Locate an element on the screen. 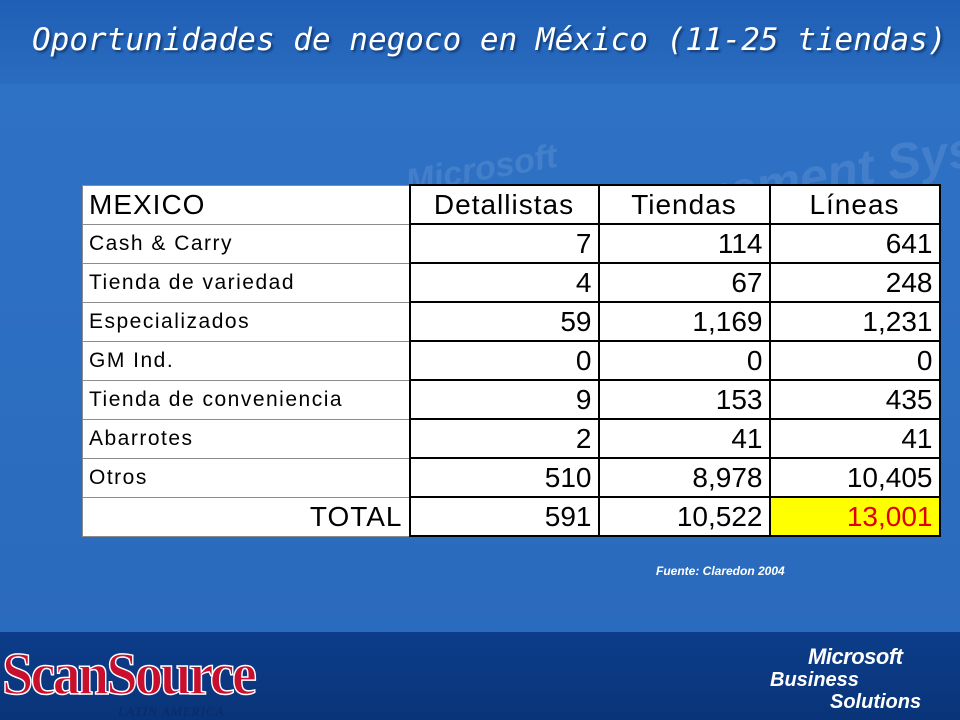 This screenshot has width=960, height=720. footer-band is located at coordinates (480, 676).